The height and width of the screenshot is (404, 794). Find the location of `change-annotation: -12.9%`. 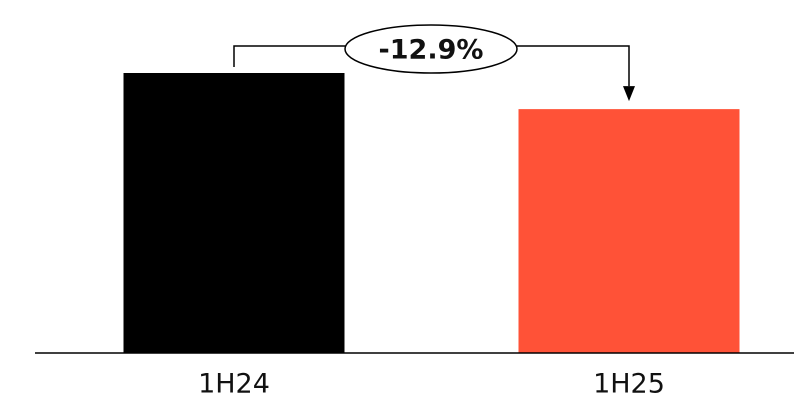

change-annotation: -12.9% is located at coordinates (434, 63).